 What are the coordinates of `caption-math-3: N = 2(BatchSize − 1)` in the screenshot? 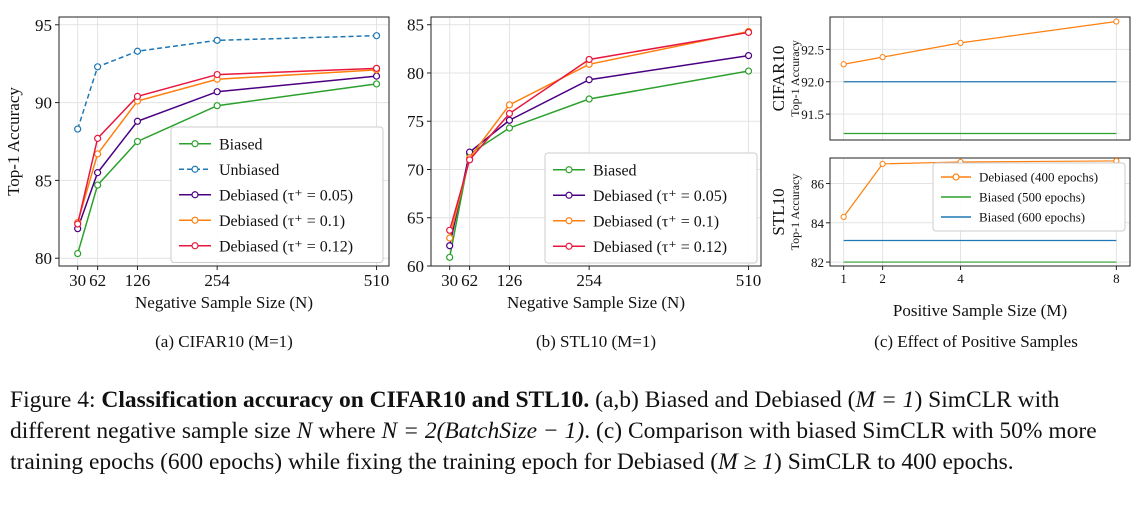 It's located at (483, 431).